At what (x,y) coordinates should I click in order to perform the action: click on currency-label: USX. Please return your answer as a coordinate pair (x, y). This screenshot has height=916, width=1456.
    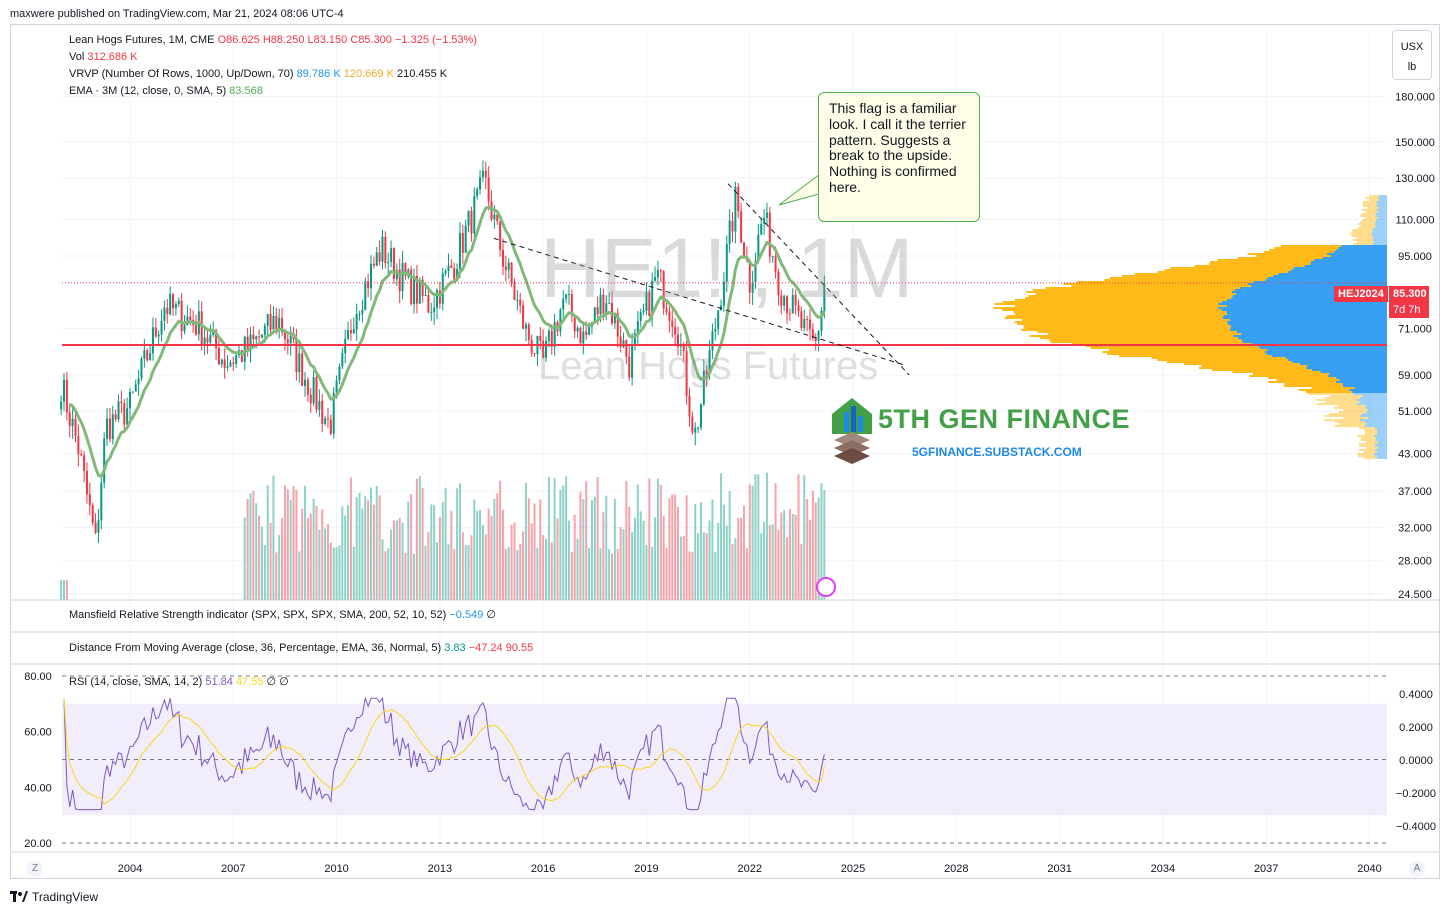
    Looking at the image, I should click on (1412, 47).